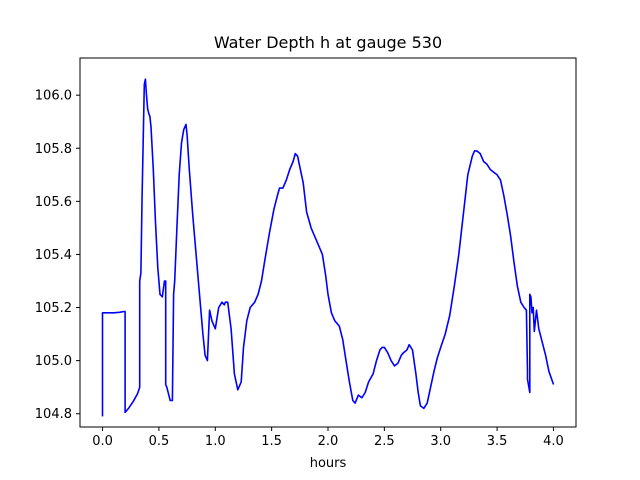 The width and height of the screenshot is (640, 480). What do you see at coordinates (328, 42) in the screenshot?
I see `chart-title: Water Depth h at gauge 530` at bounding box center [328, 42].